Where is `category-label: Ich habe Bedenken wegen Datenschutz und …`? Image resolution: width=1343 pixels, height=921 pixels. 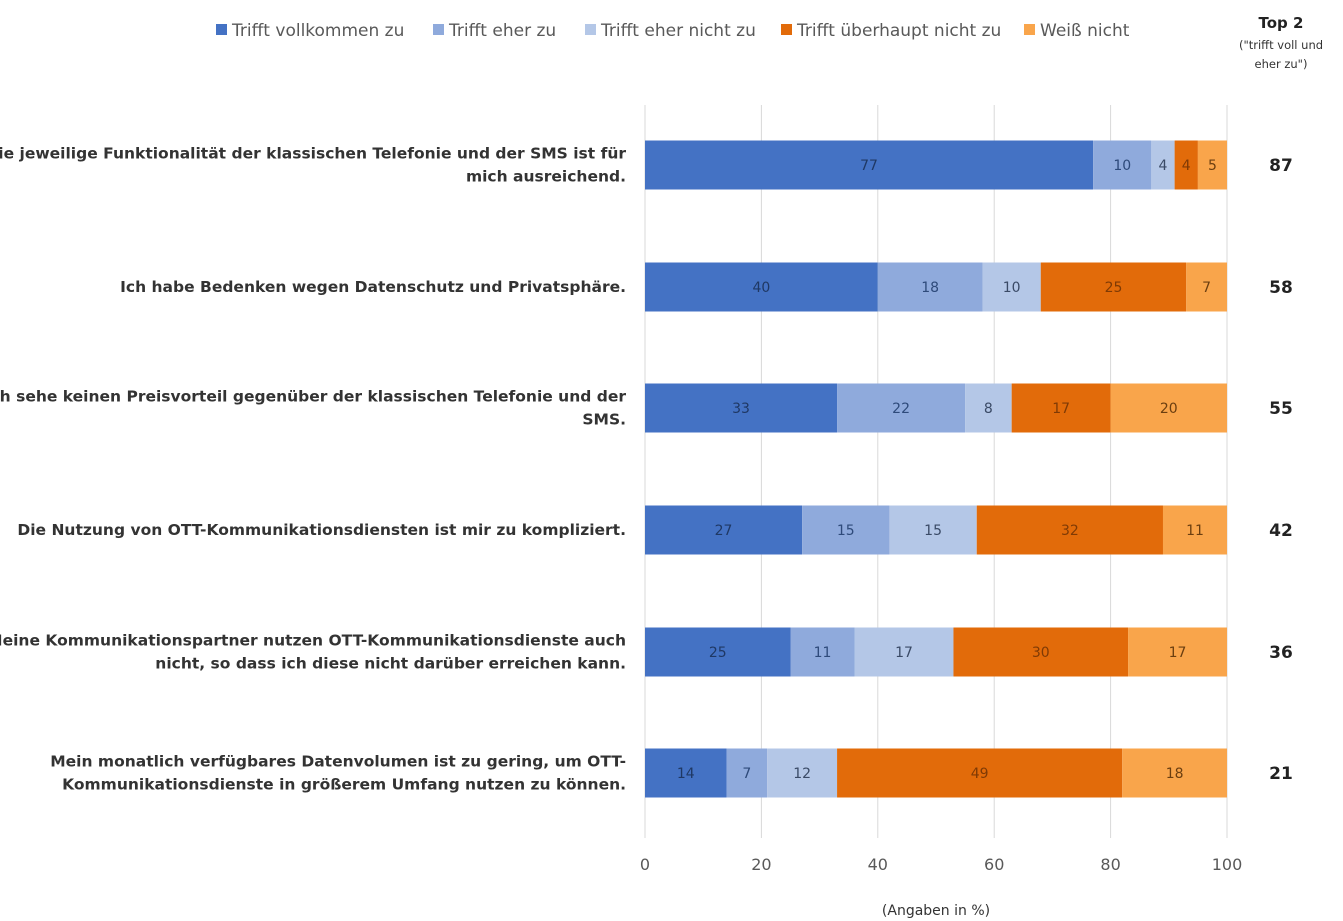
category-label: Ich habe Bedenken wegen Datenschutz und … is located at coordinates (373, 287).